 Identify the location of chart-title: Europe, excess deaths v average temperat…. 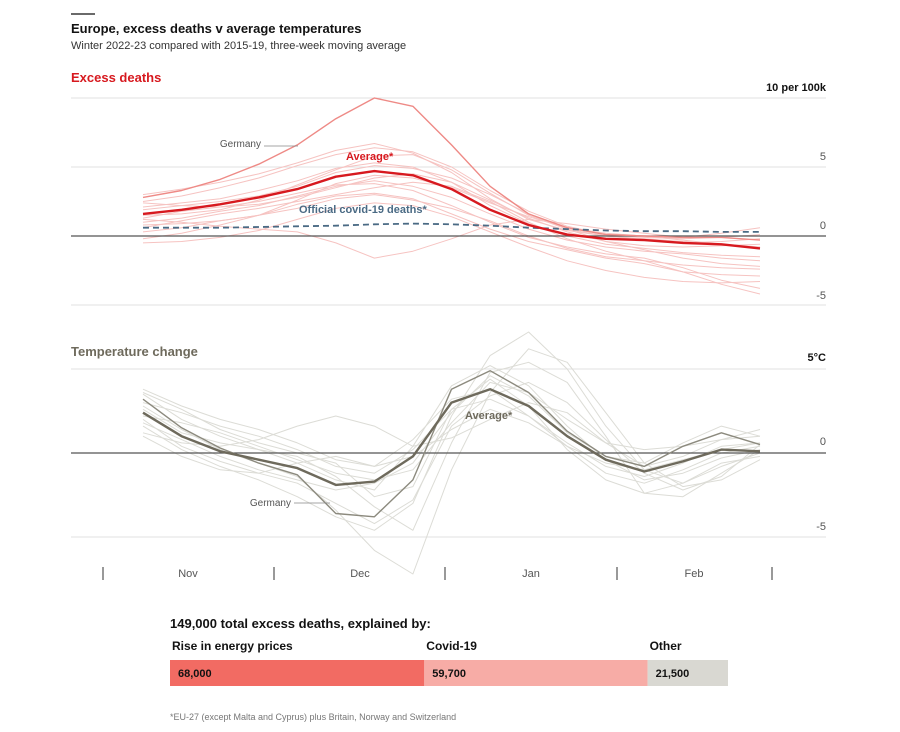
(216, 28).